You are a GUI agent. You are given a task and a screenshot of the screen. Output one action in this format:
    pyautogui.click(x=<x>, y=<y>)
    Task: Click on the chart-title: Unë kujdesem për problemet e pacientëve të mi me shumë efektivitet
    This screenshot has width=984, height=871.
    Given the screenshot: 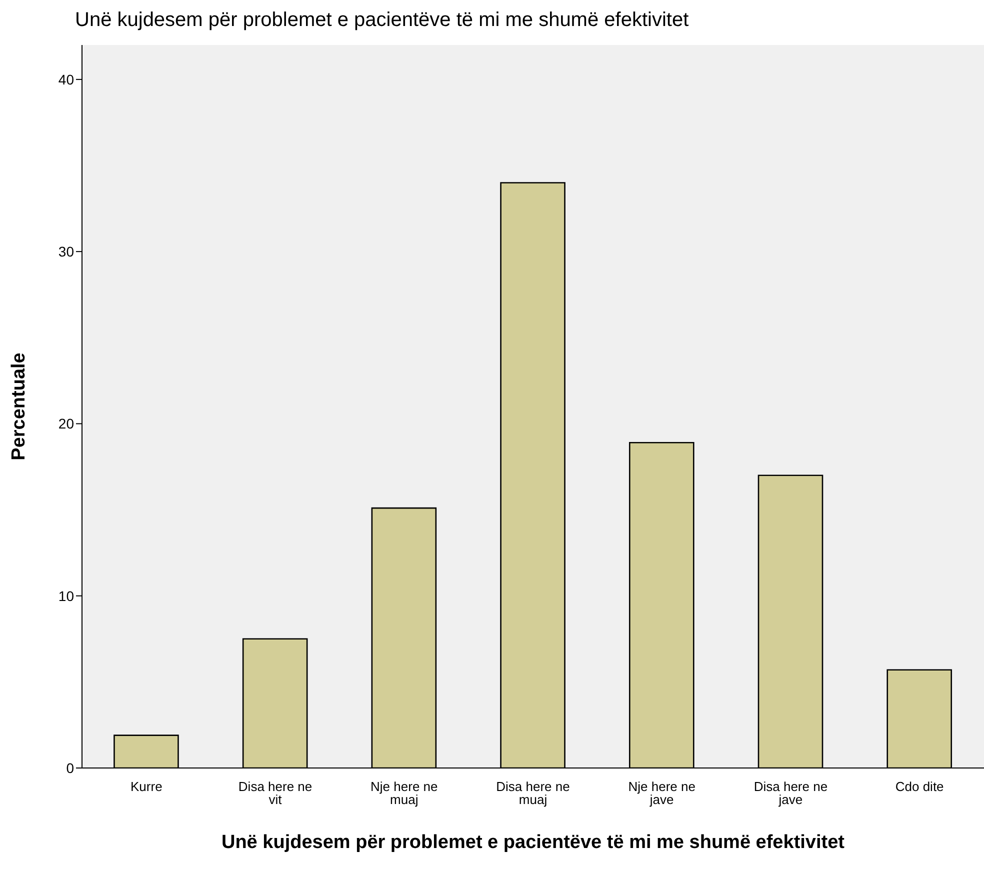 What is the action you would take?
    pyautogui.click(x=382, y=20)
    